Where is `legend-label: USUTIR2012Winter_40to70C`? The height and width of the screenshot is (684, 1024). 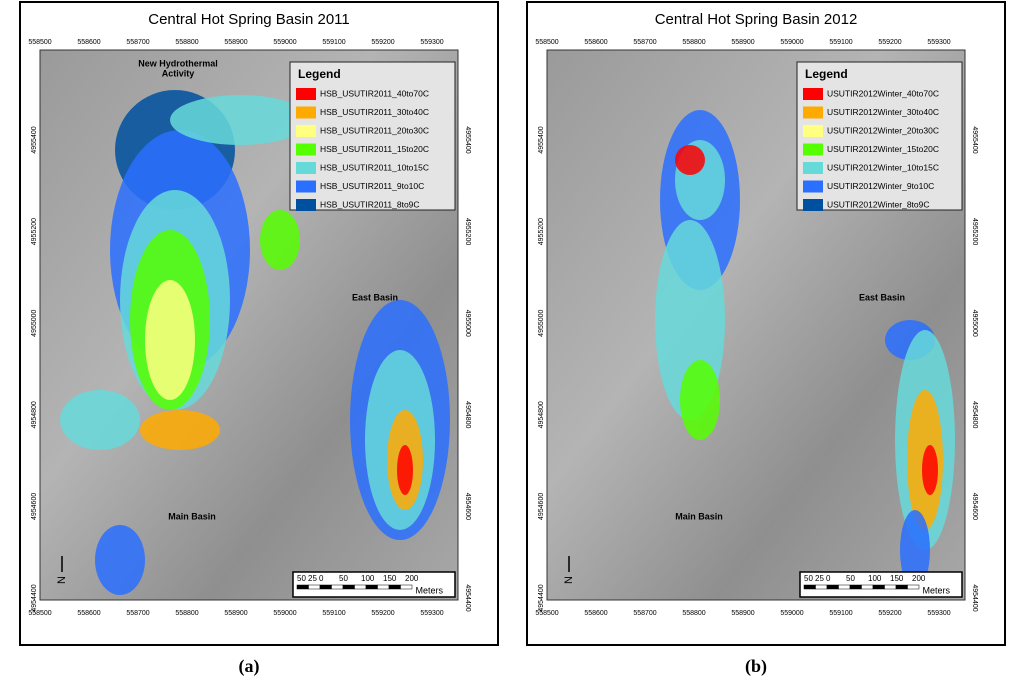 legend-label: USUTIR2012Winter_40to70C is located at coordinates (883, 93).